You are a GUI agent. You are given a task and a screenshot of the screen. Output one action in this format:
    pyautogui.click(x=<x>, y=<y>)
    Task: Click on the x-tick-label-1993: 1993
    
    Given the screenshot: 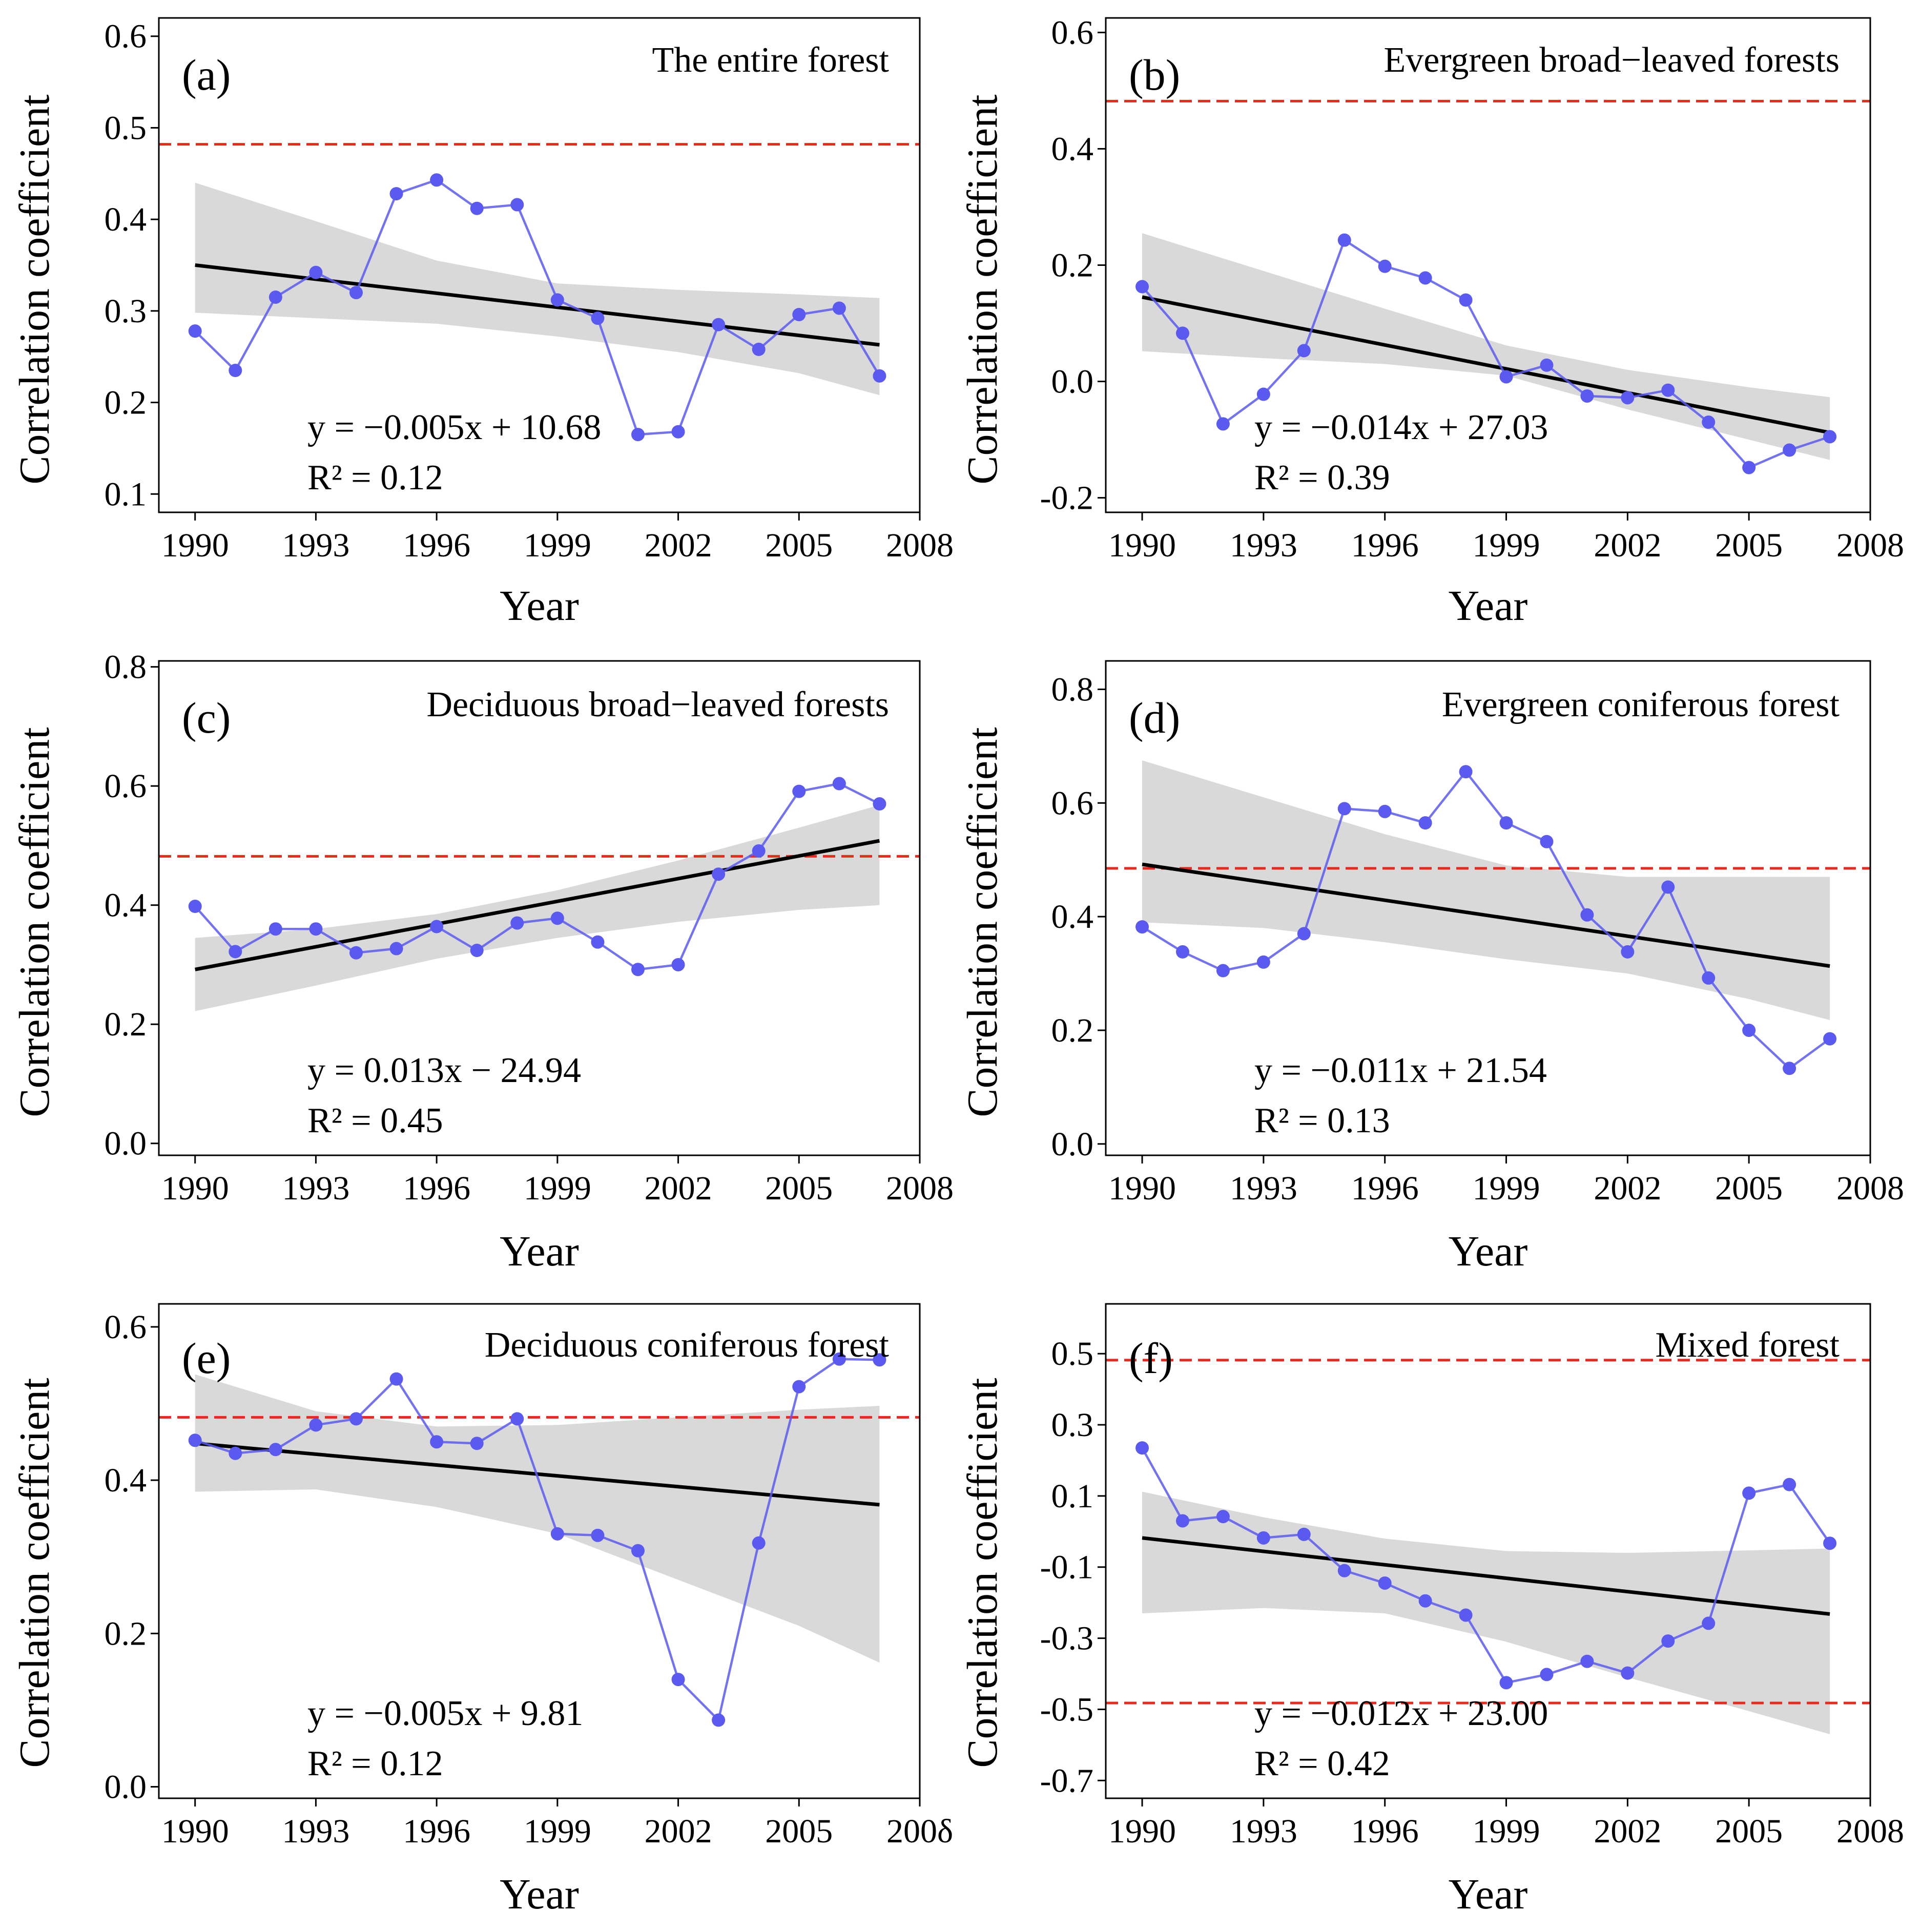 What is the action you would take?
    pyautogui.click(x=1263, y=1188)
    